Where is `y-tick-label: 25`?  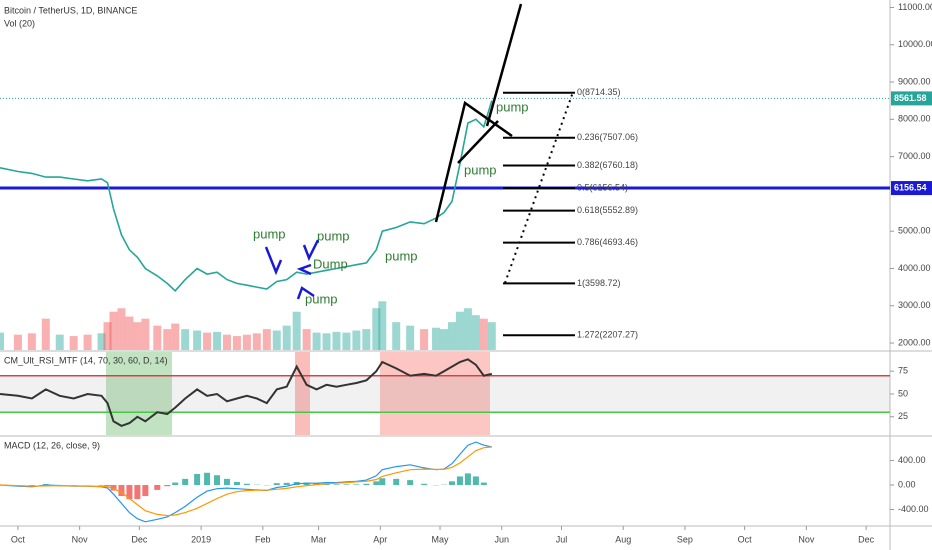
y-tick-label: 25 is located at coordinates (903, 416).